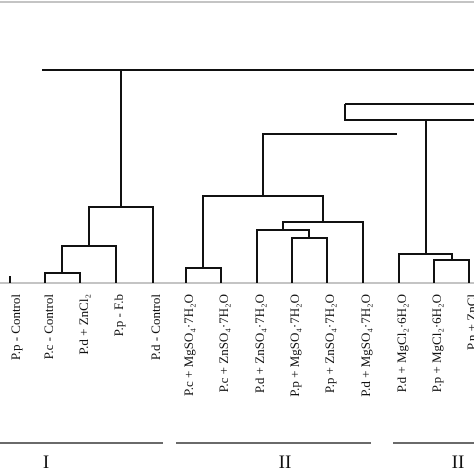 Image resolution: width=474 pixels, height=474 pixels. I want to click on leaf-label-pd-mgso4: P.d + MgSO₄·7H₂O, so click(365, 345).